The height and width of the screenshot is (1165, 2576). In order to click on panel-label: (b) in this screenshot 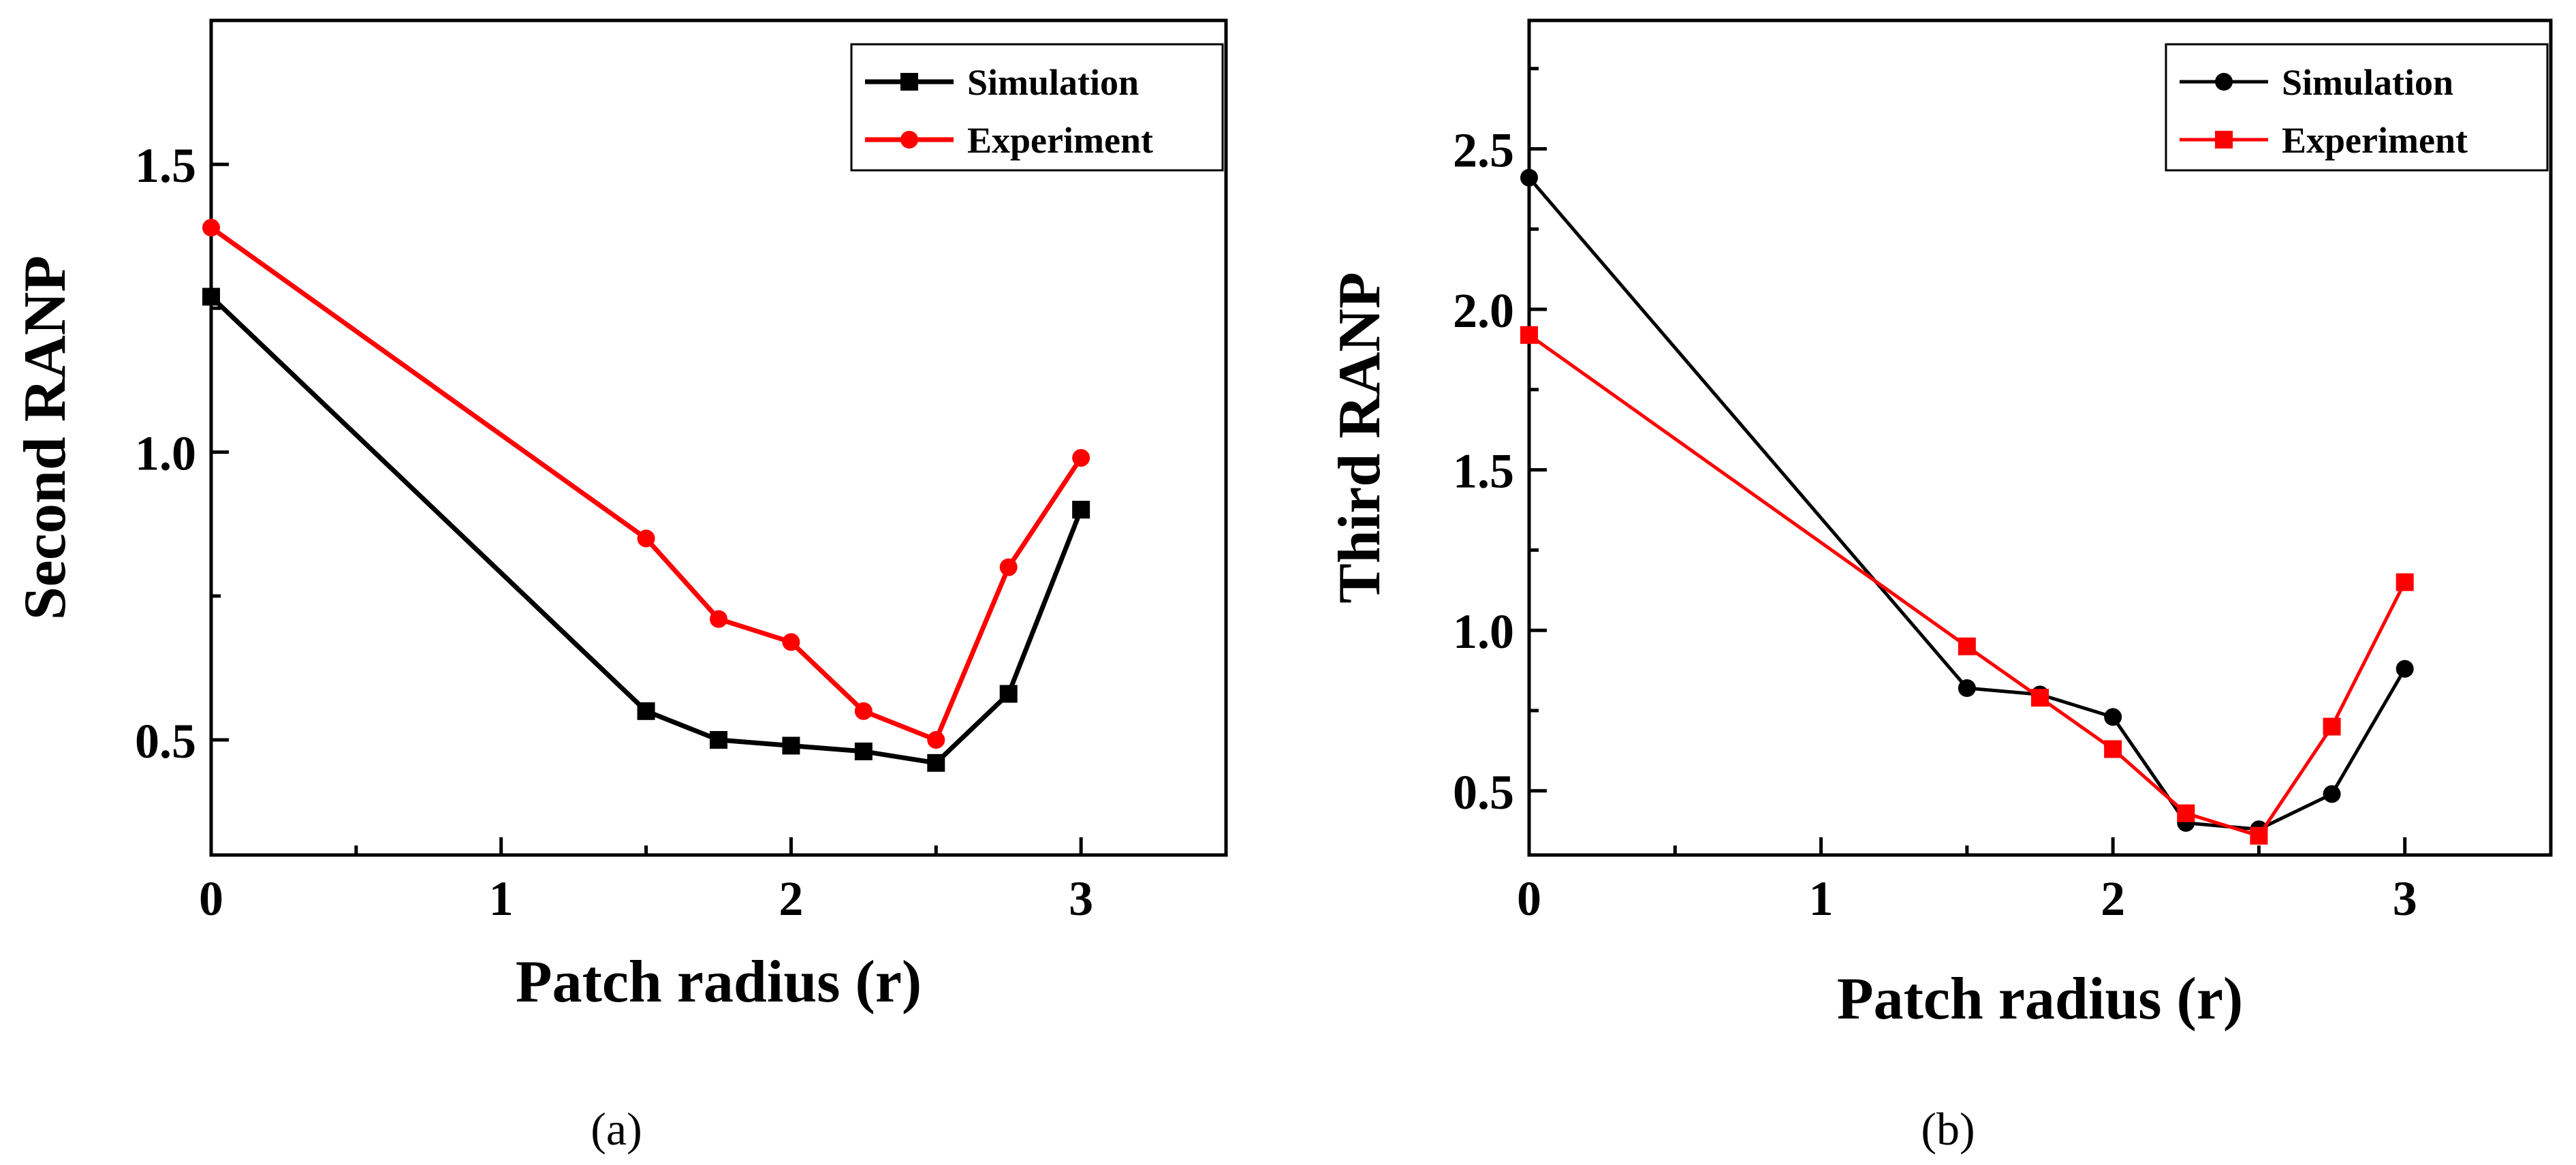, I will do `click(1948, 1129)`.